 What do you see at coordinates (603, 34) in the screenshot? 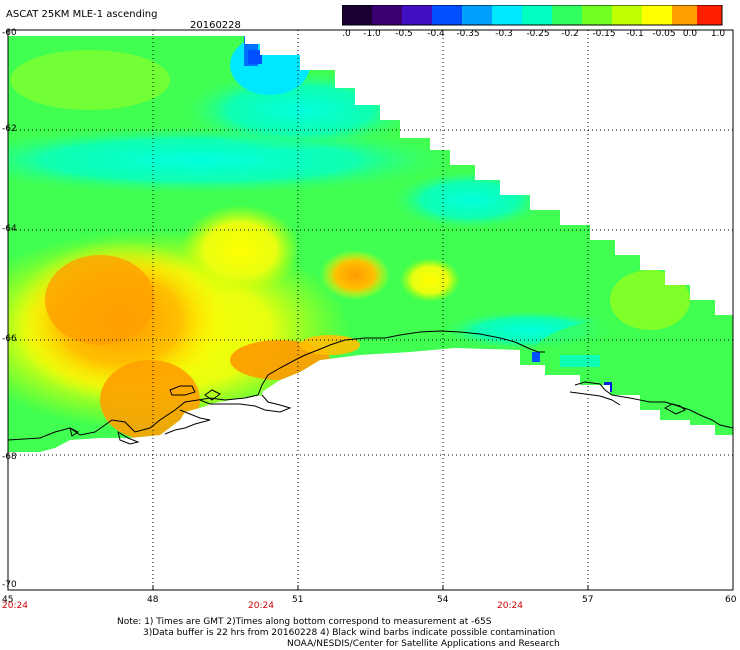
I see `colorbar-label: -0.15` at bounding box center [603, 34].